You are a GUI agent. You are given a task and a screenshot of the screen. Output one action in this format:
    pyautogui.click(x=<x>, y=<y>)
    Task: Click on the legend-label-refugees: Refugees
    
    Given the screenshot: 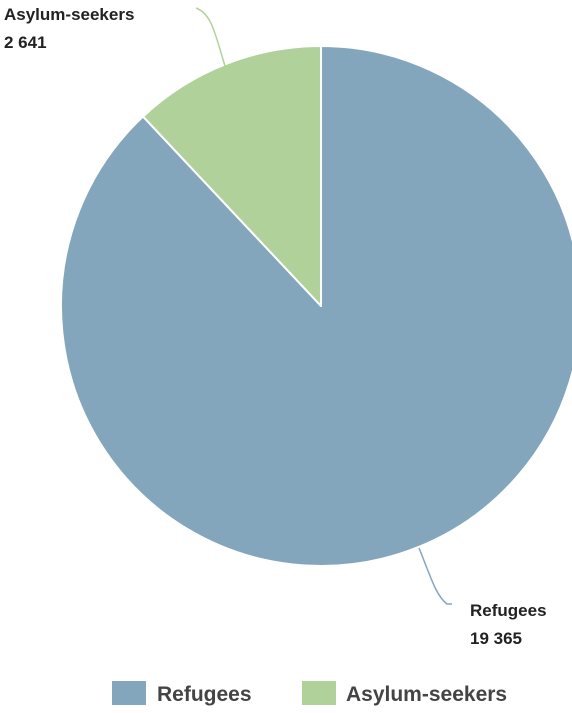 What is the action you would take?
    pyautogui.click(x=204, y=694)
    